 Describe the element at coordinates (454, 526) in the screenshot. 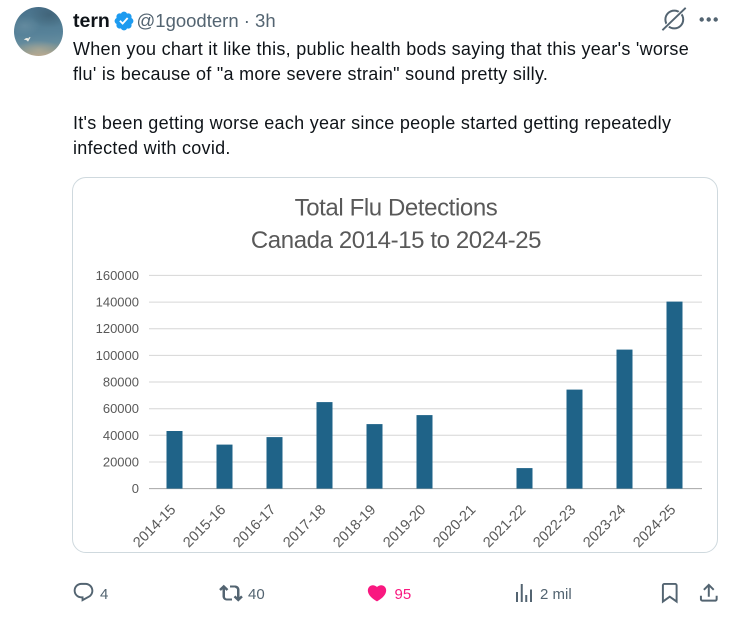

I see `svg-text: 2020-21` at that location.